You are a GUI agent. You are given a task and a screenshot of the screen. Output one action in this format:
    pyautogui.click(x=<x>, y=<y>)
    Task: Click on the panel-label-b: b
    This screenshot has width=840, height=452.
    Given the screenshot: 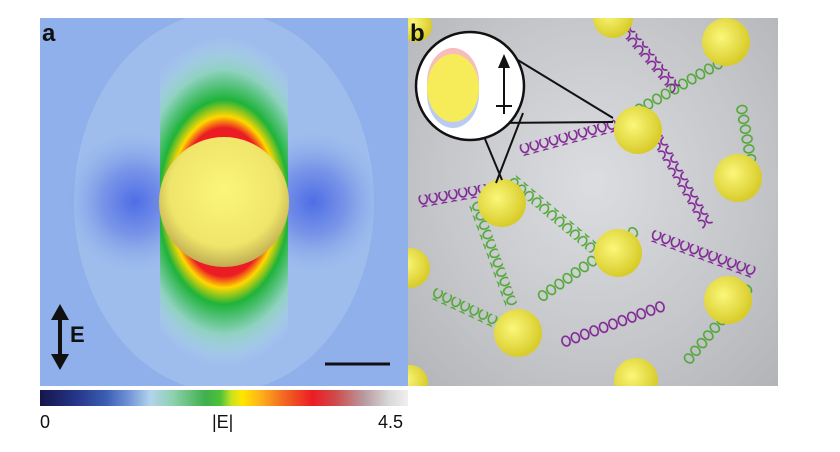 What is the action you would take?
    pyautogui.click(x=417, y=33)
    